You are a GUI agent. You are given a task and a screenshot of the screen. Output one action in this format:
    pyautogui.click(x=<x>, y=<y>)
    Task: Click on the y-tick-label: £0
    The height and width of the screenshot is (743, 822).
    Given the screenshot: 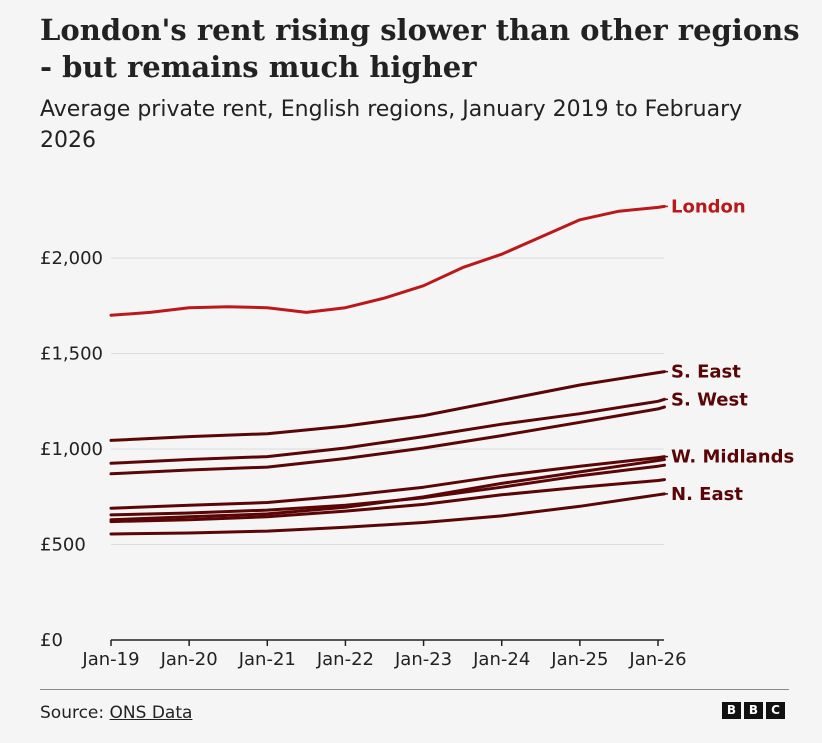 What is the action you would take?
    pyautogui.click(x=51, y=640)
    